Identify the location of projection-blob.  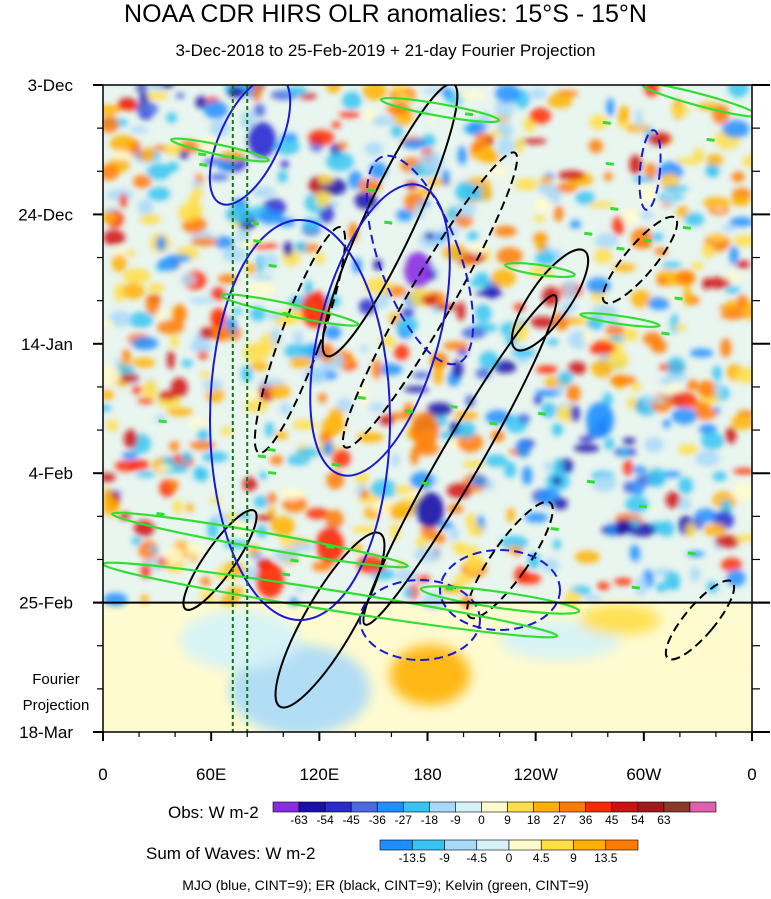
(620, 620).